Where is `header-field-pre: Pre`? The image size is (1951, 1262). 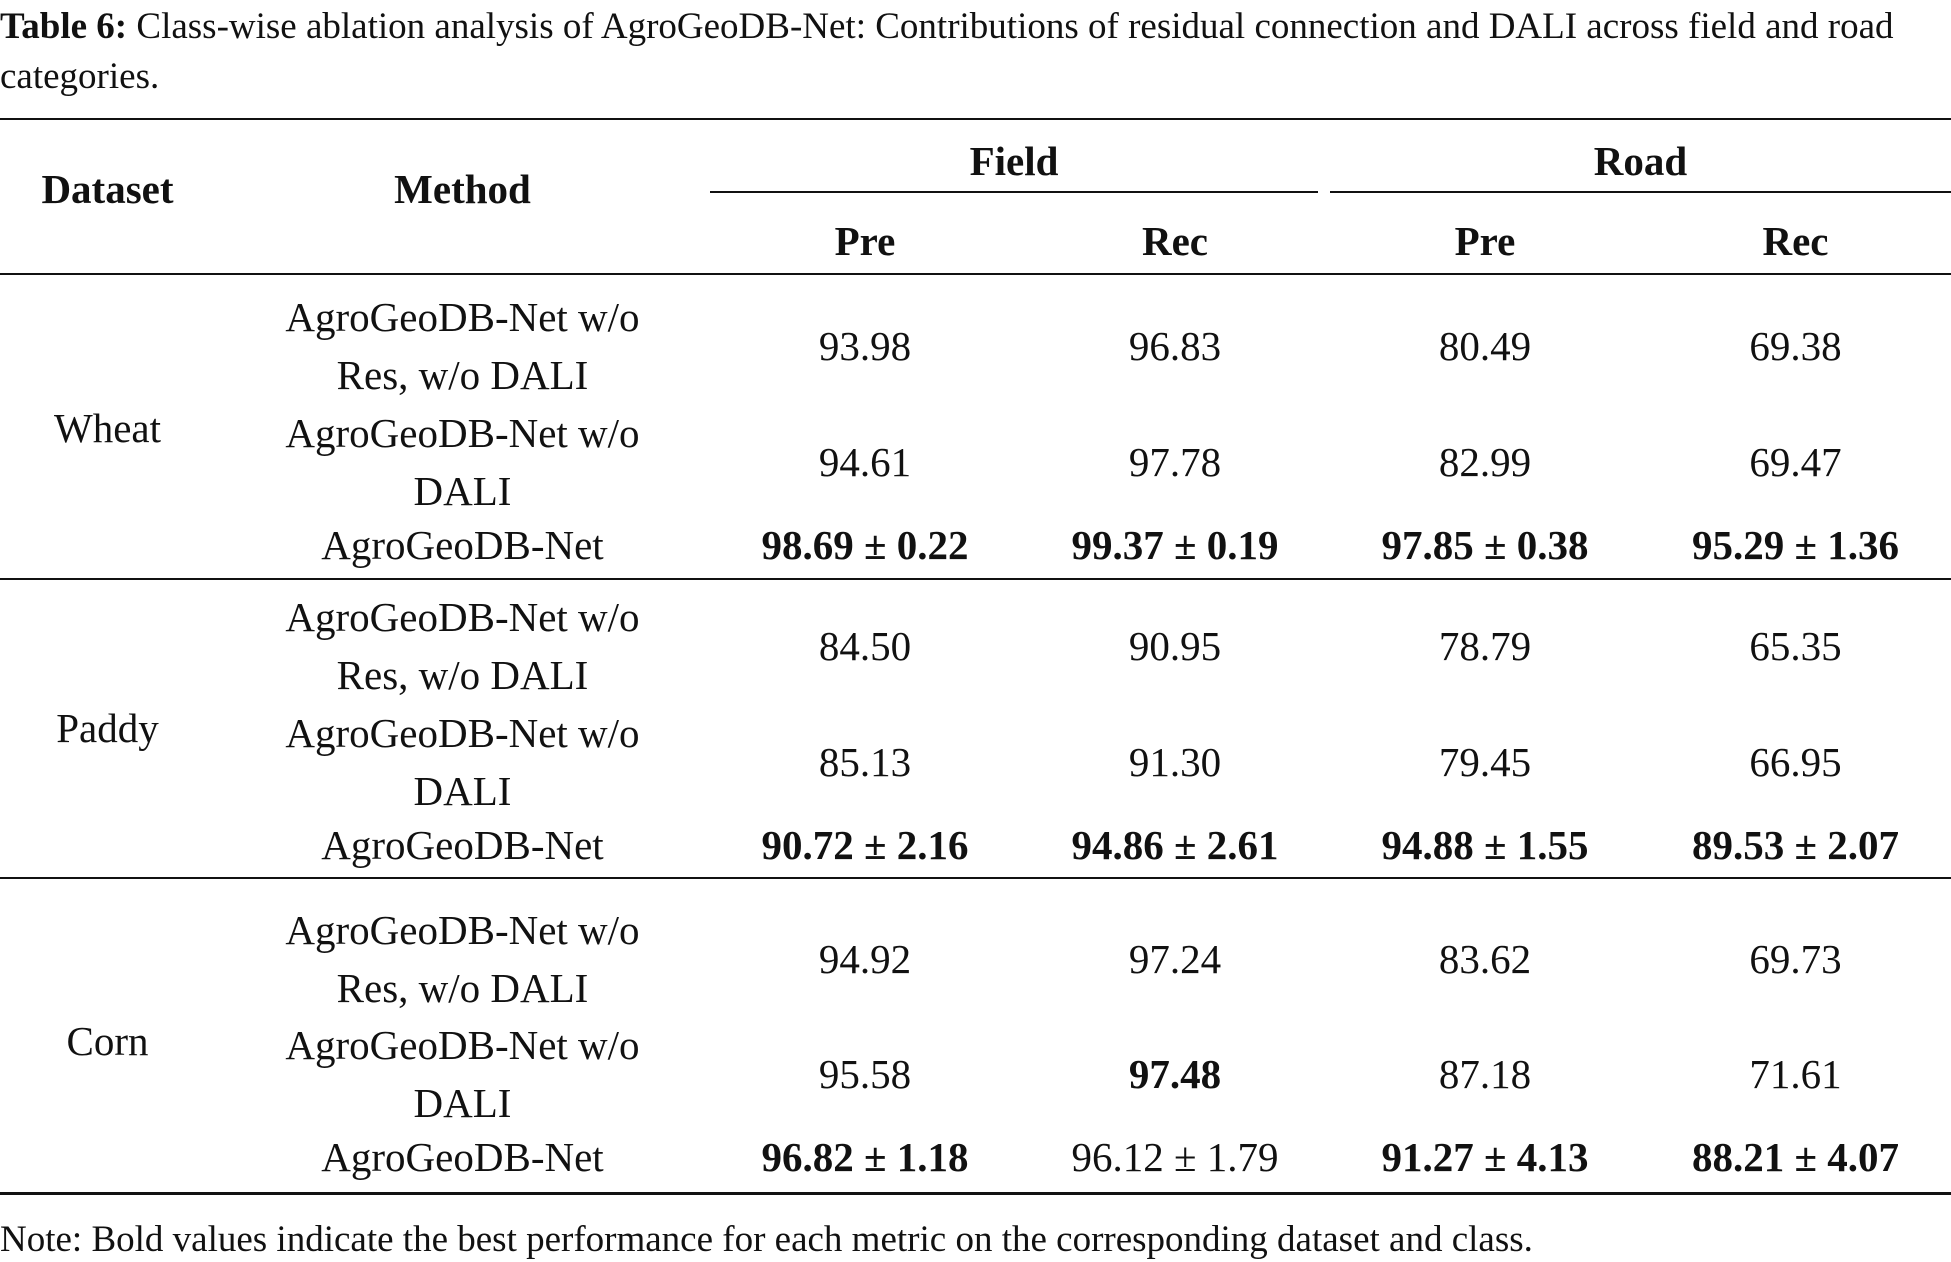 header-field-pre: Pre is located at coordinates (865, 241).